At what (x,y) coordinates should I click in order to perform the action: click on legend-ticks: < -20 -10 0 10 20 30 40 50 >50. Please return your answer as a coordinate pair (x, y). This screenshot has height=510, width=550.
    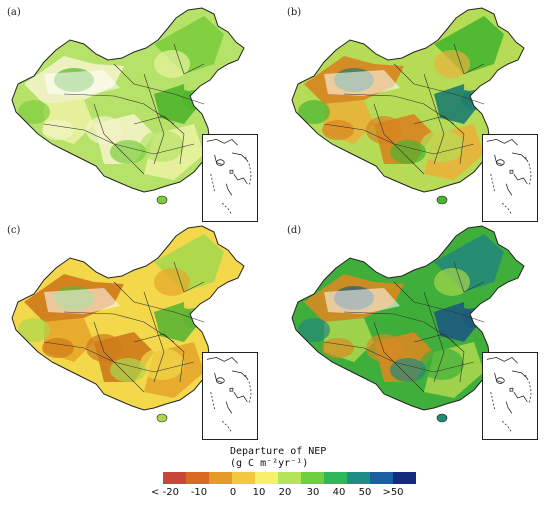
    Looking at the image, I should click on (282, 494).